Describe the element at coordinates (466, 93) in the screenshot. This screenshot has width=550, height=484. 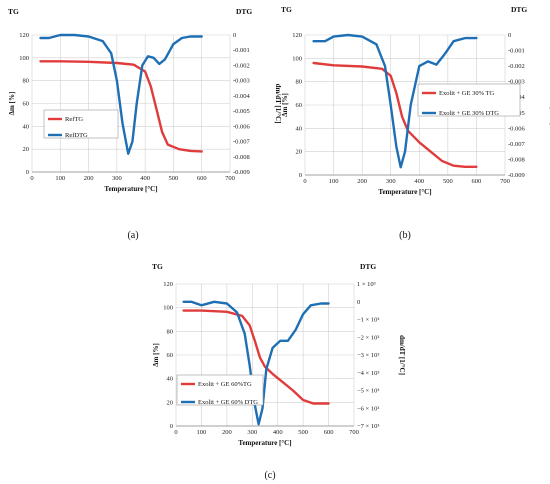
I see `legend-label: Exolit + GE 30% TG` at that location.